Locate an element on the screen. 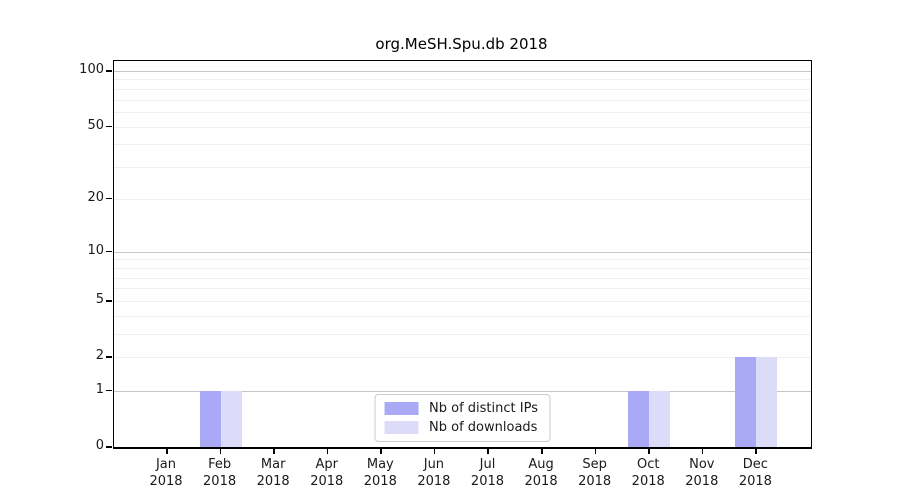 Image resolution: width=900 pixels, height=500 pixels. x-tick-month: Jan is located at coordinates (166, 464).